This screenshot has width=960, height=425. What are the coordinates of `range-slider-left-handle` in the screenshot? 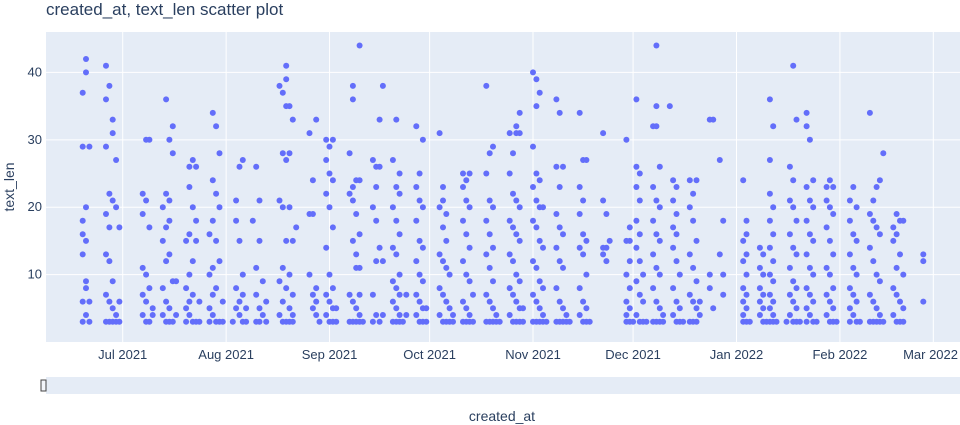 It's located at (43, 385).